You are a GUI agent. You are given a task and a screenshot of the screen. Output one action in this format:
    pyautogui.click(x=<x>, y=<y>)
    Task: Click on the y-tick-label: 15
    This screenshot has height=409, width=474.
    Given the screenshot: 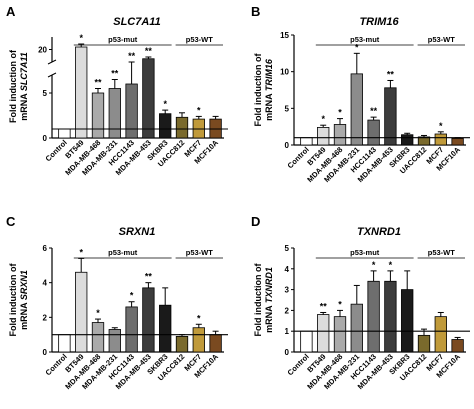 What is the action you would take?
    pyautogui.click(x=284, y=35)
    